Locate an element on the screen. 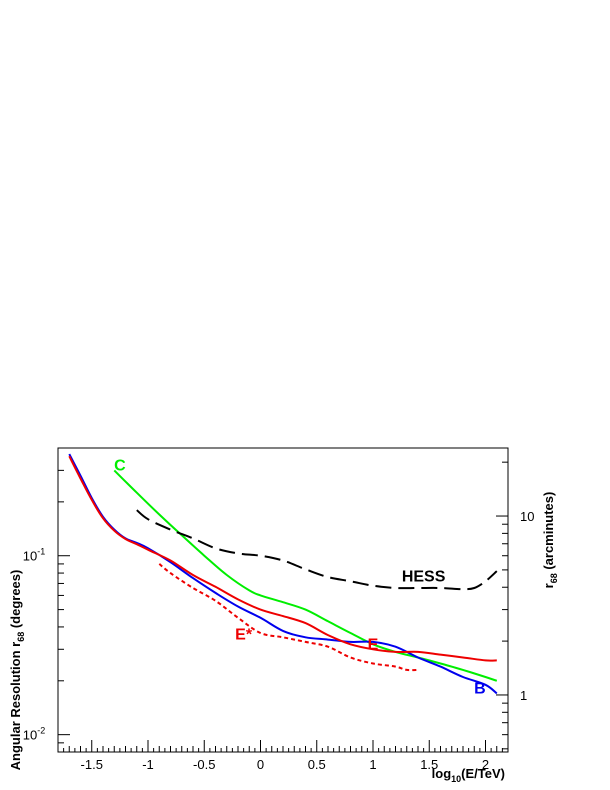 Image resolution: width=610 pixels, height=790 pixels. y-axis-title: Angular Resolution r68 (degrees) is located at coordinates (17, 670).